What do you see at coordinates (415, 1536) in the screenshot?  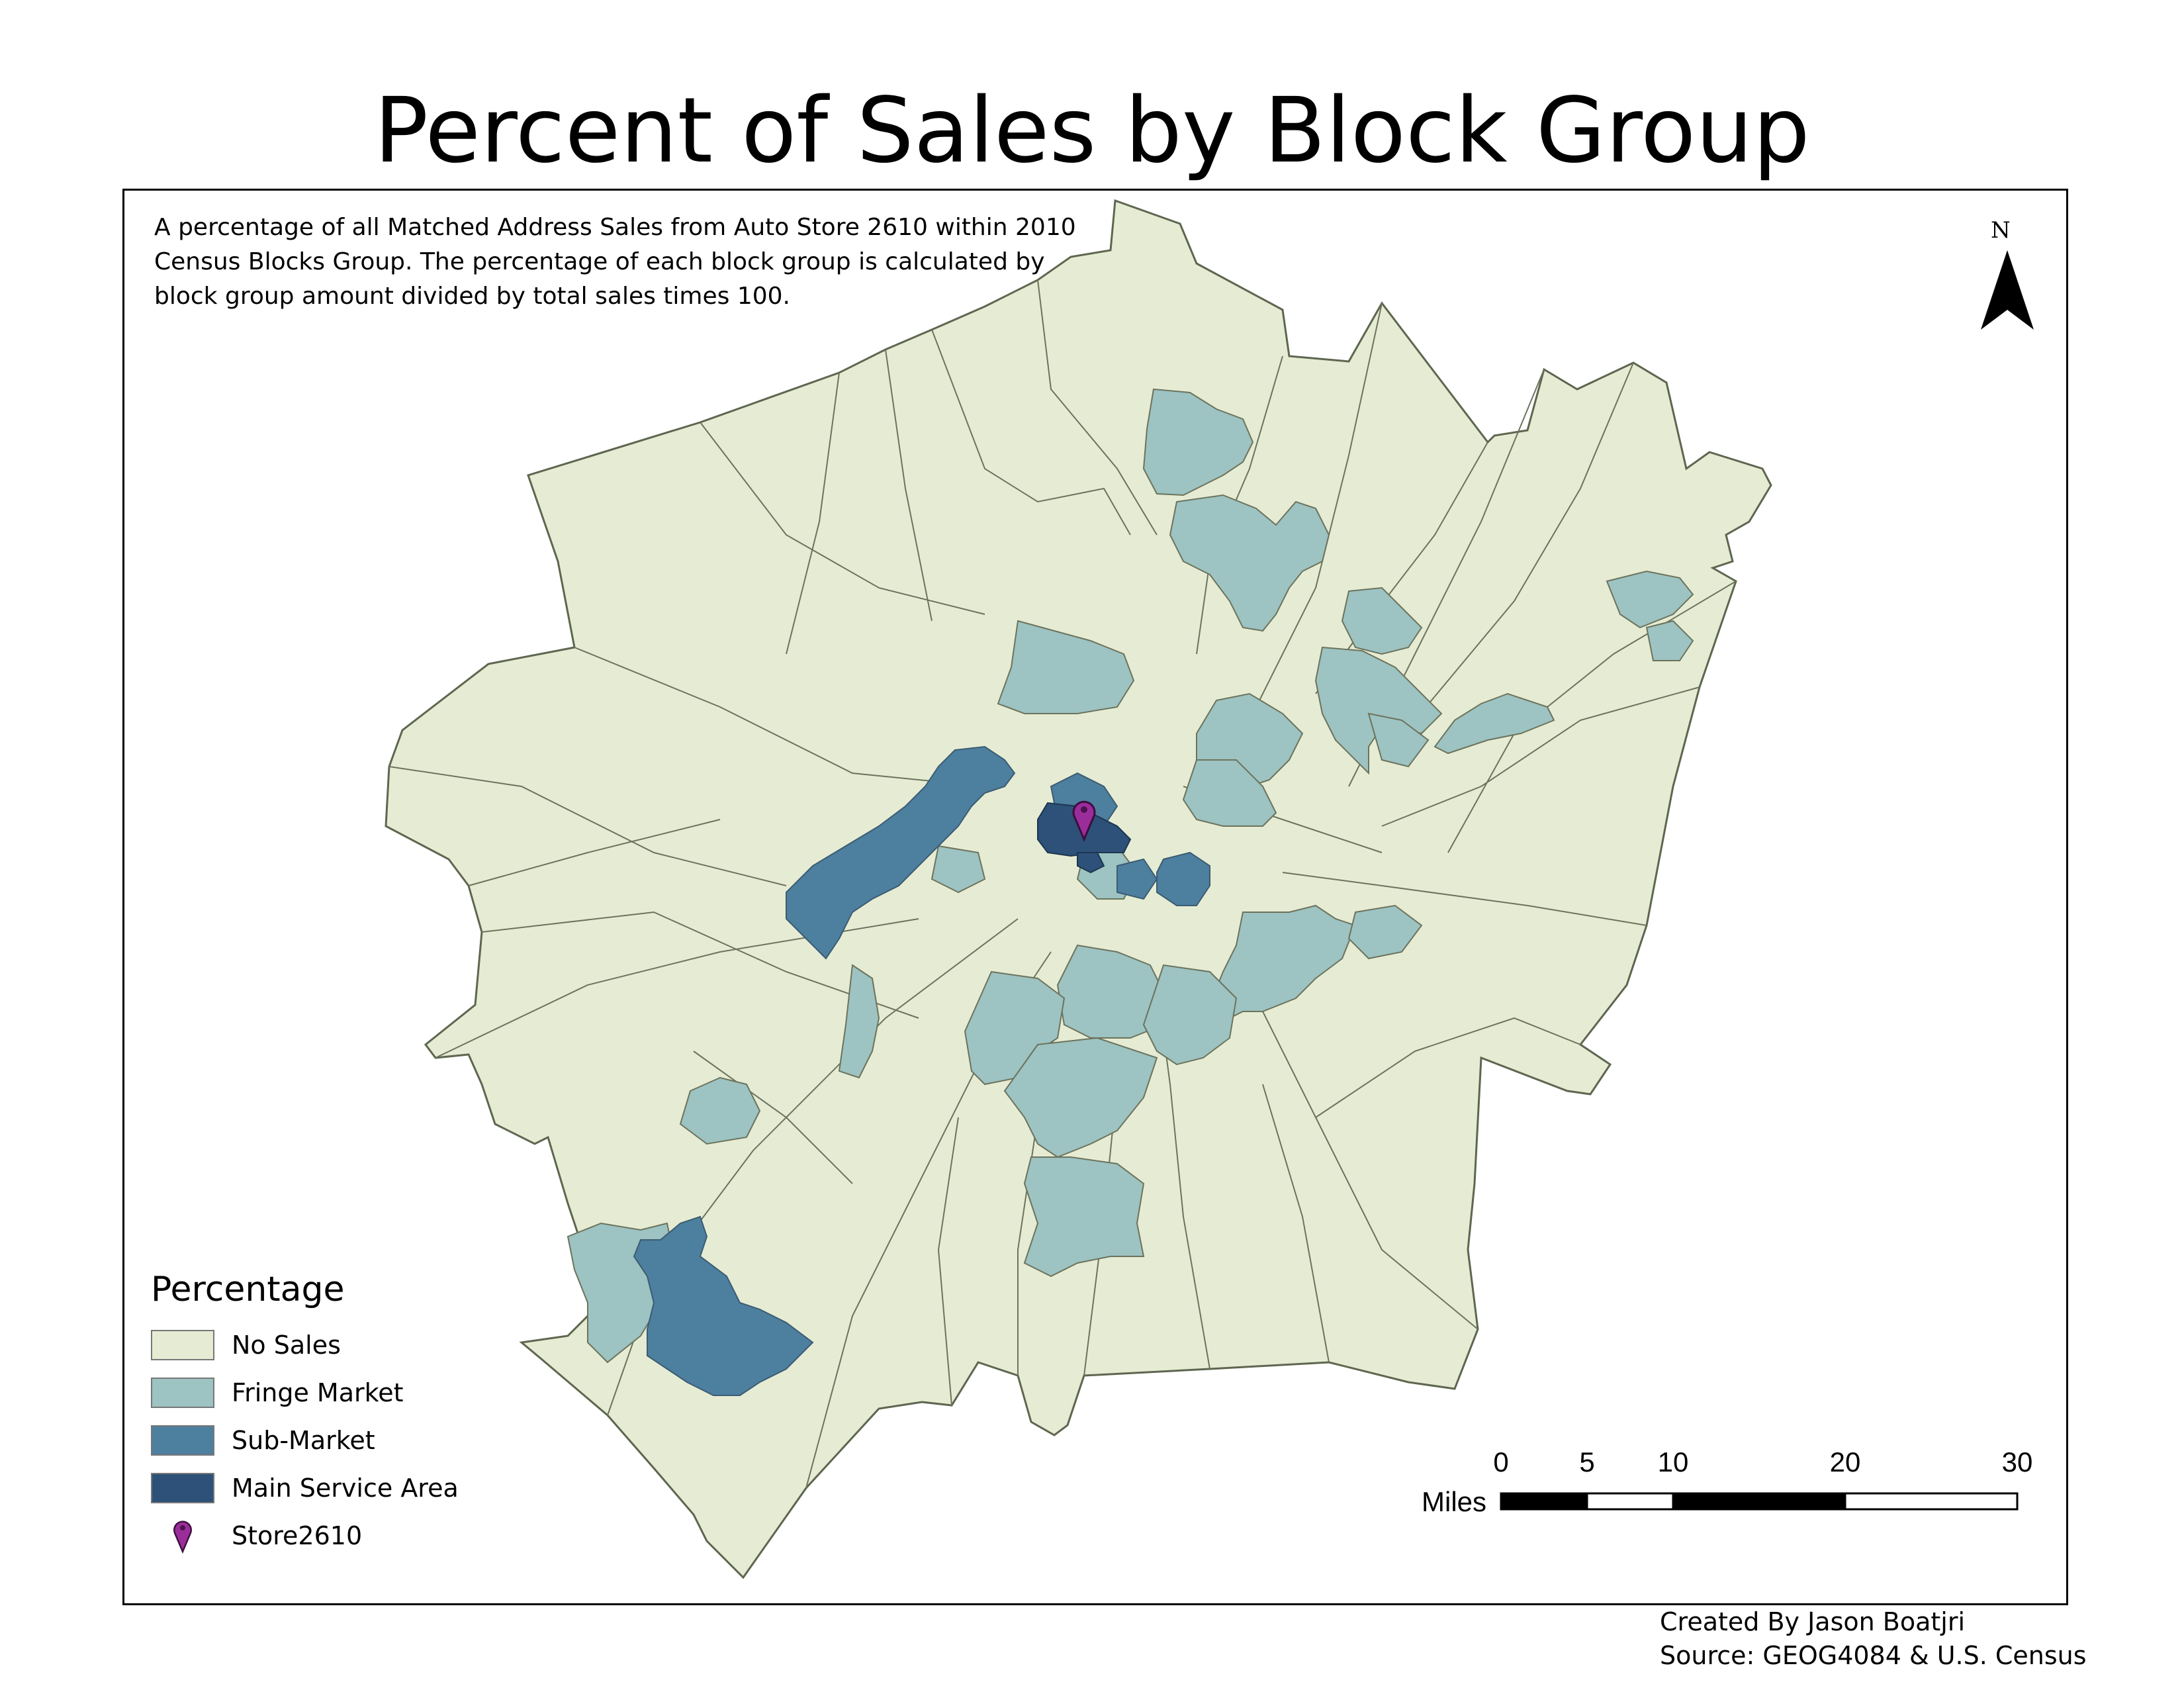 I see `legend-item-store2610: Store2610` at bounding box center [415, 1536].